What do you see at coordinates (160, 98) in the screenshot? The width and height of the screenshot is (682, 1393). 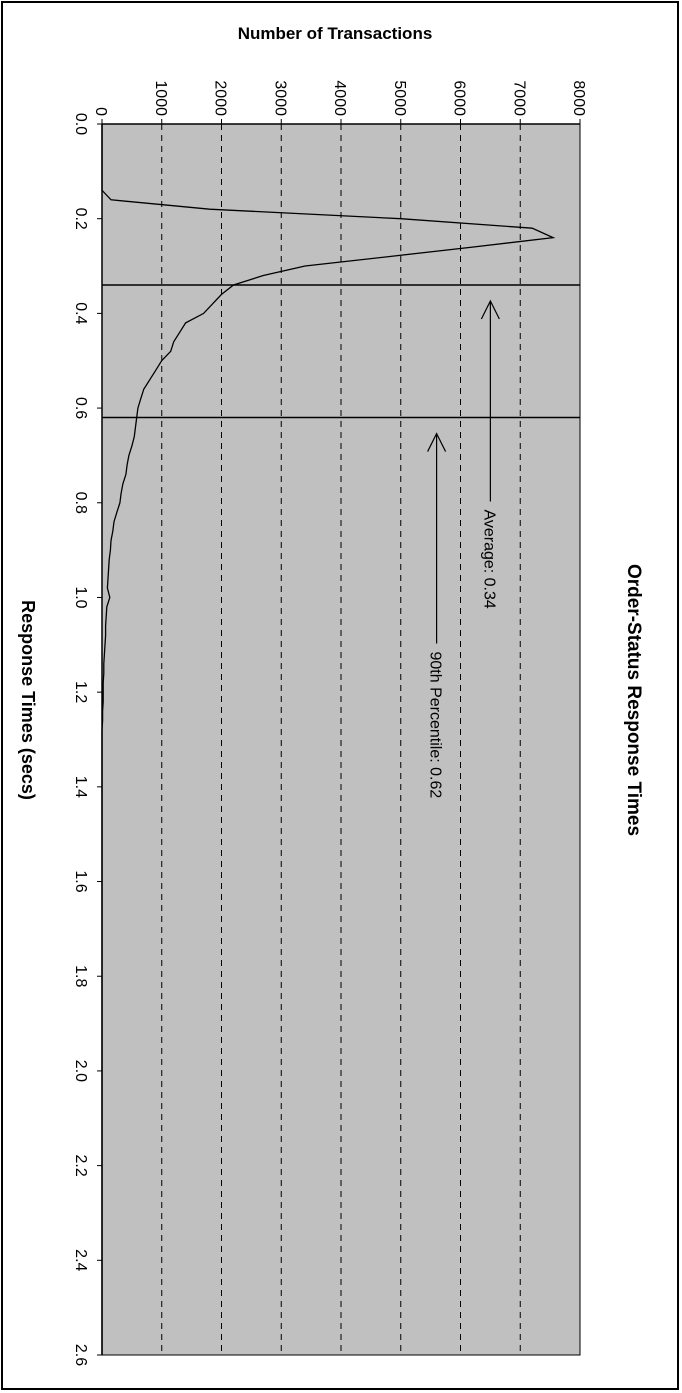 I see `y-tick-label: 1000` at bounding box center [160, 98].